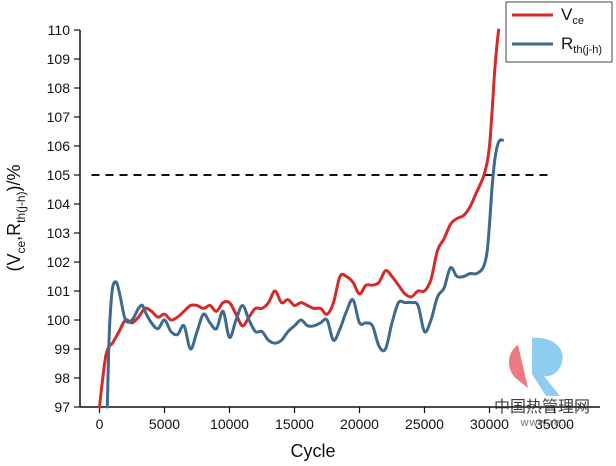  Describe the element at coordinates (63, 218) in the screenshot. I see `y-ticks: 97 98 99 100 101 102 103 104 105 106 107 108 109 110` at that location.